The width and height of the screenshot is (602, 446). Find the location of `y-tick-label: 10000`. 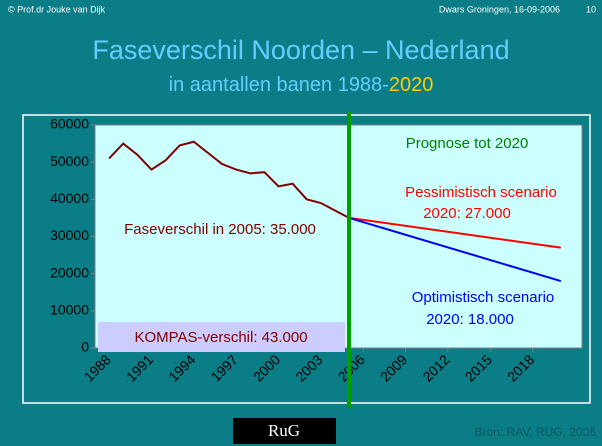

y-tick-label: 10000 is located at coordinates (69, 310).